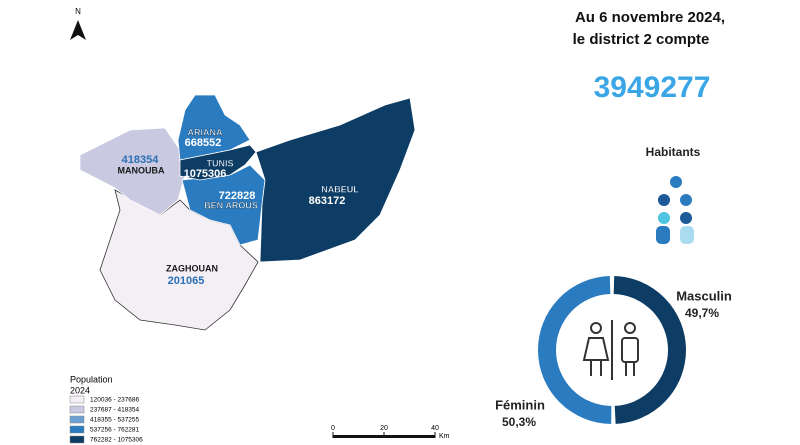 This screenshot has width=800, height=445. I want to click on gender-donut, so click(612, 350).